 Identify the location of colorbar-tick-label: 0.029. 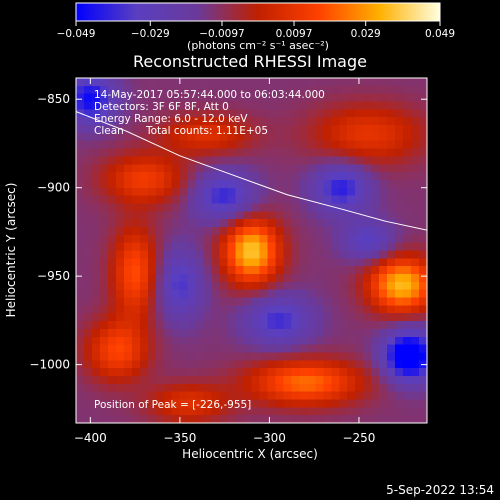
(366, 34).